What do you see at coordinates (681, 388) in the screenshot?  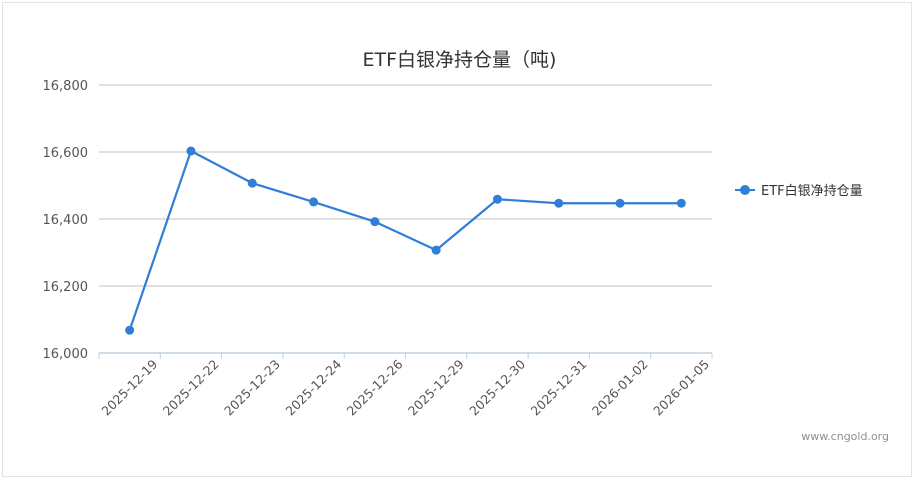 I see `x-tick-label: 2026-01-05` at bounding box center [681, 388].